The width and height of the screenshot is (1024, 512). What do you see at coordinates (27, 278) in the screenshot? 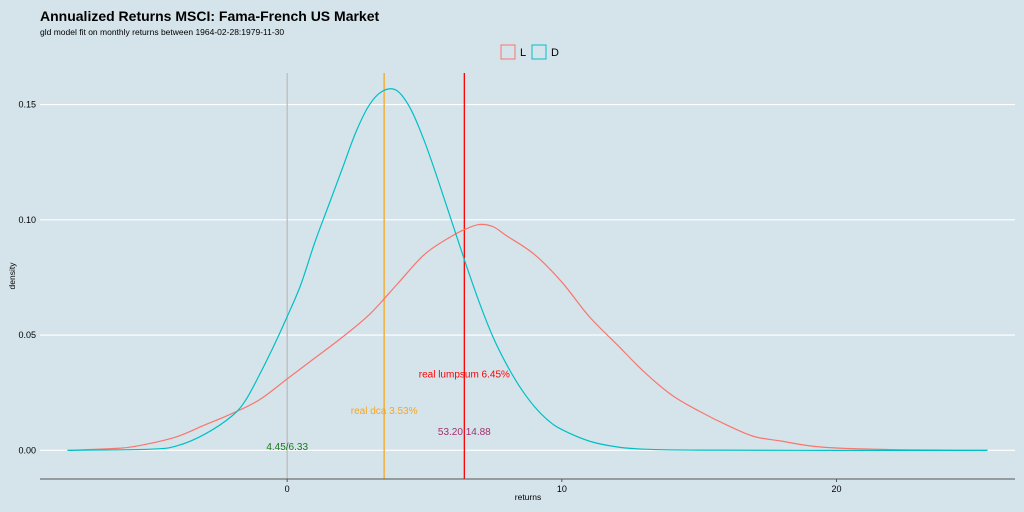
I see `y-tick-labels: 0.00 0.05 0.10 0.15` at bounding box center [27, 278].